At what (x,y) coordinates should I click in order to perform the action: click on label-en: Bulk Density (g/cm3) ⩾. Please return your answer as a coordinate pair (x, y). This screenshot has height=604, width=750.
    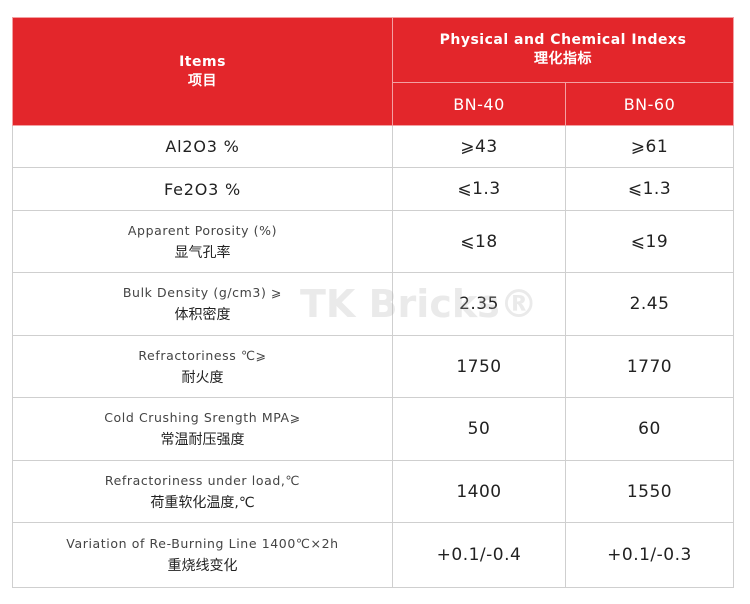
    Looking at the image, I should click on (202, 292).